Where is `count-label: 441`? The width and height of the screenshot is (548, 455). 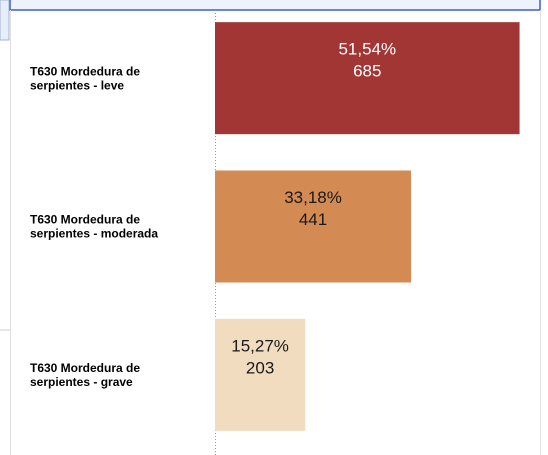 count-label: 441 is located at coordinates (313, 219).